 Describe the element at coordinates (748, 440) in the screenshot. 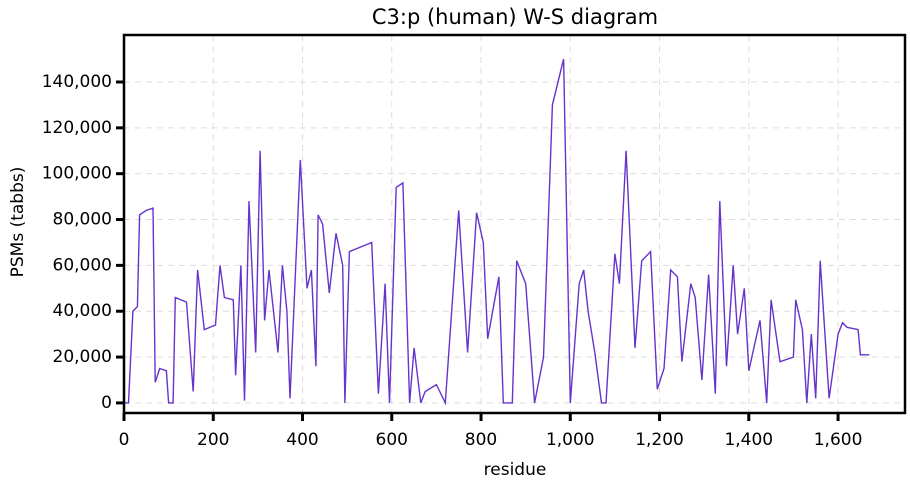

I see `x-tick-label: 1,400` at that location.